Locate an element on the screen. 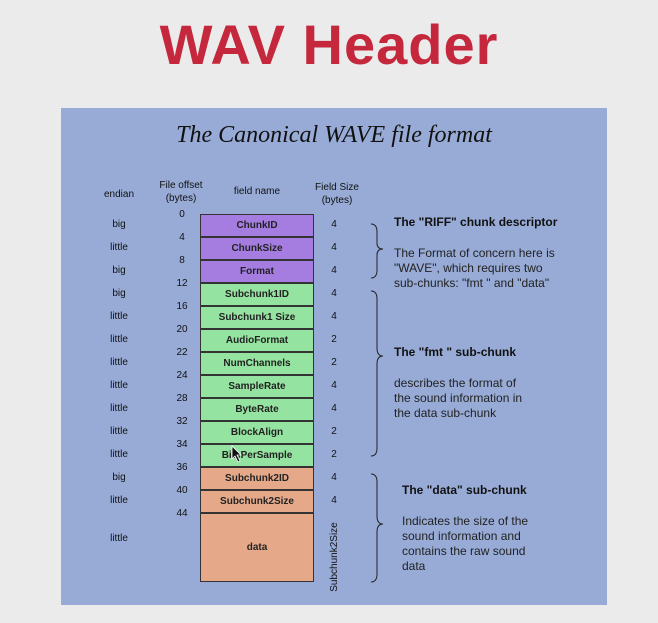 The image size is (658, 623). field-audioformat: AudioFormat is located at coordinates (257, 340).